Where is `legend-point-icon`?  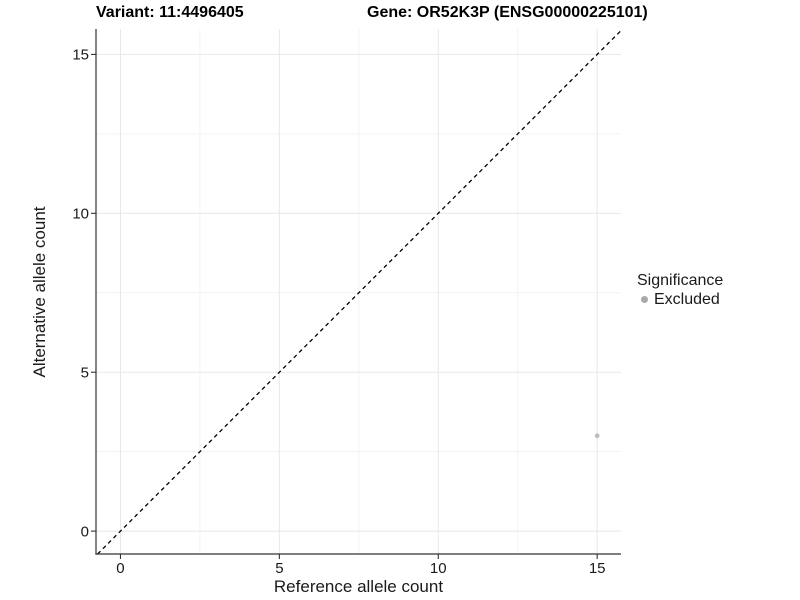
legend-point-icon is located at coordinates (644, 299).